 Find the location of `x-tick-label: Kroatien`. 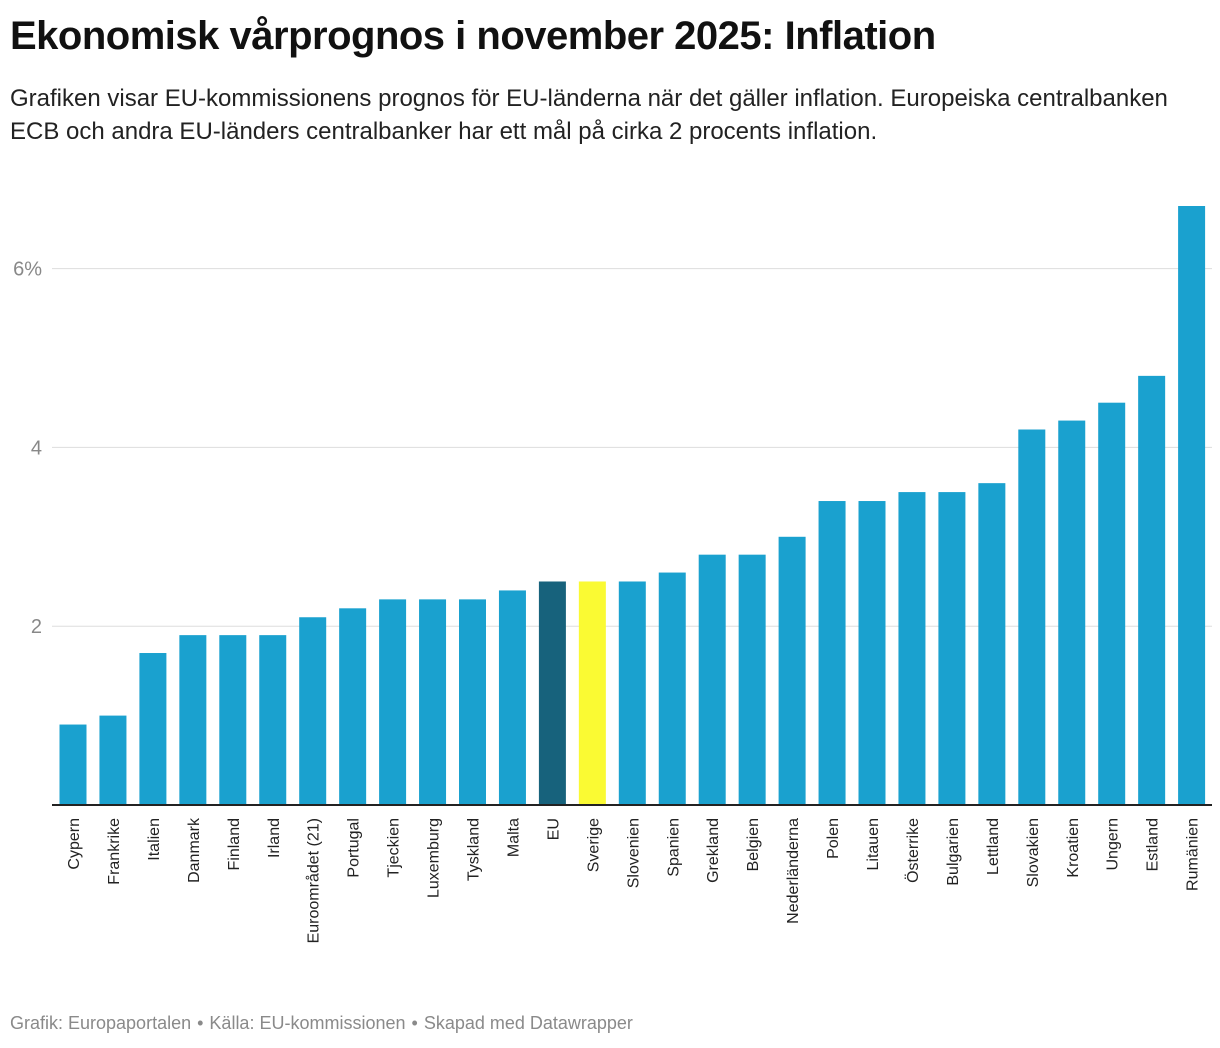

x-tick-label: Kroatien is located at coordinates (1073, 848).